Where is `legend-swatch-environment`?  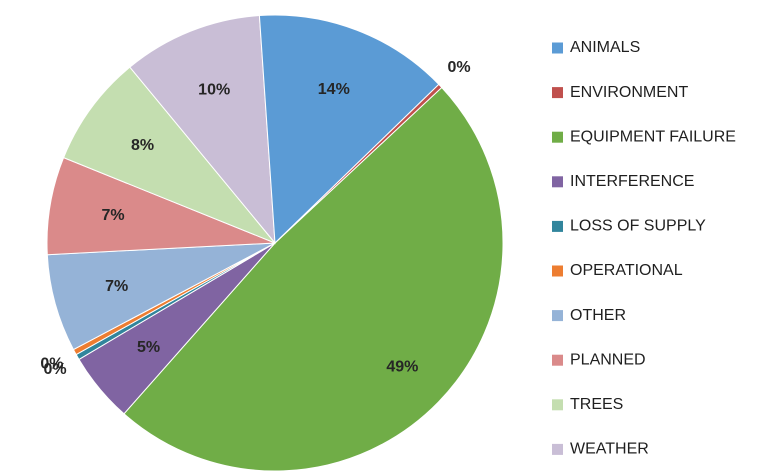 legend-swatch-environment is located at coordinates (557, 92).